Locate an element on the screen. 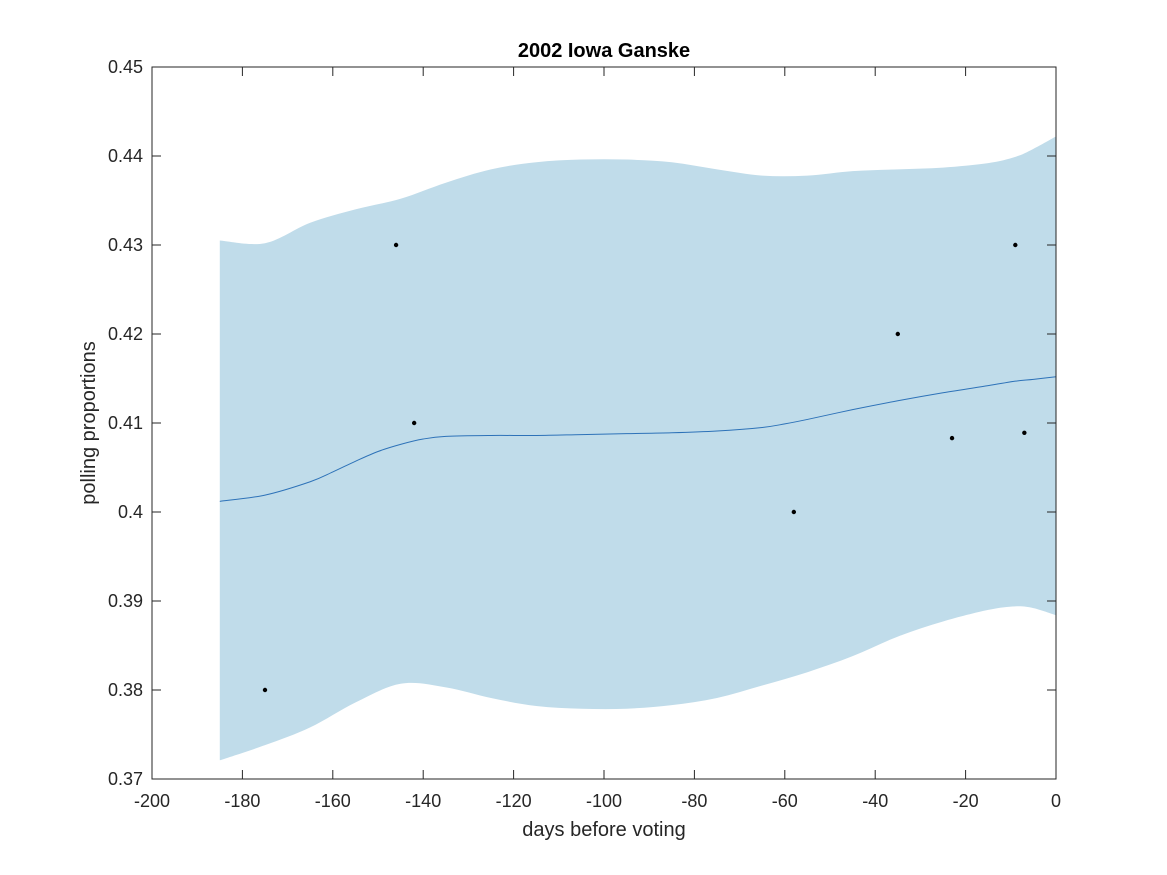  x-tick-label: -180 is located at coordinates (242, 801).